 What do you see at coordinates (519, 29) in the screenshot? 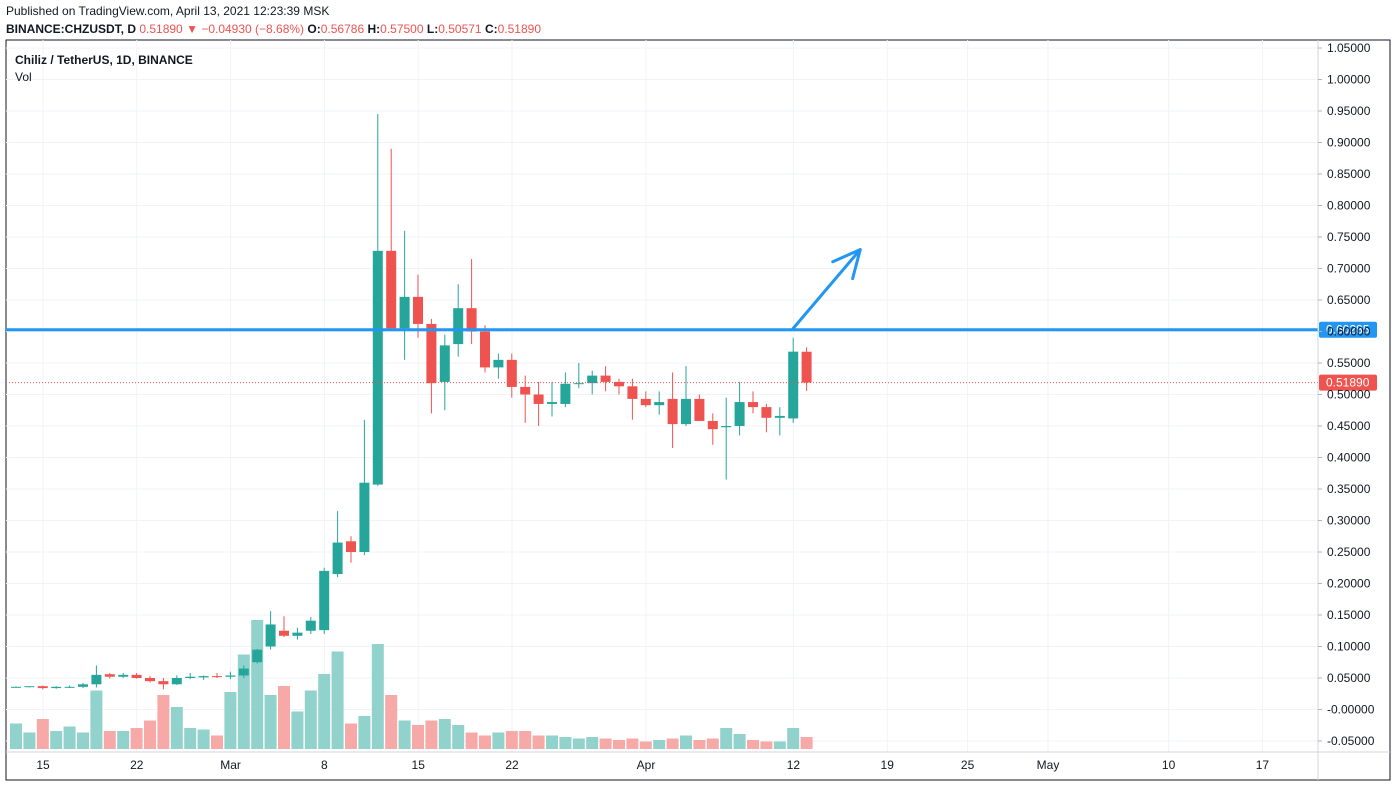
I see `close-value: 0.51890` at bounding box center [519, 29].